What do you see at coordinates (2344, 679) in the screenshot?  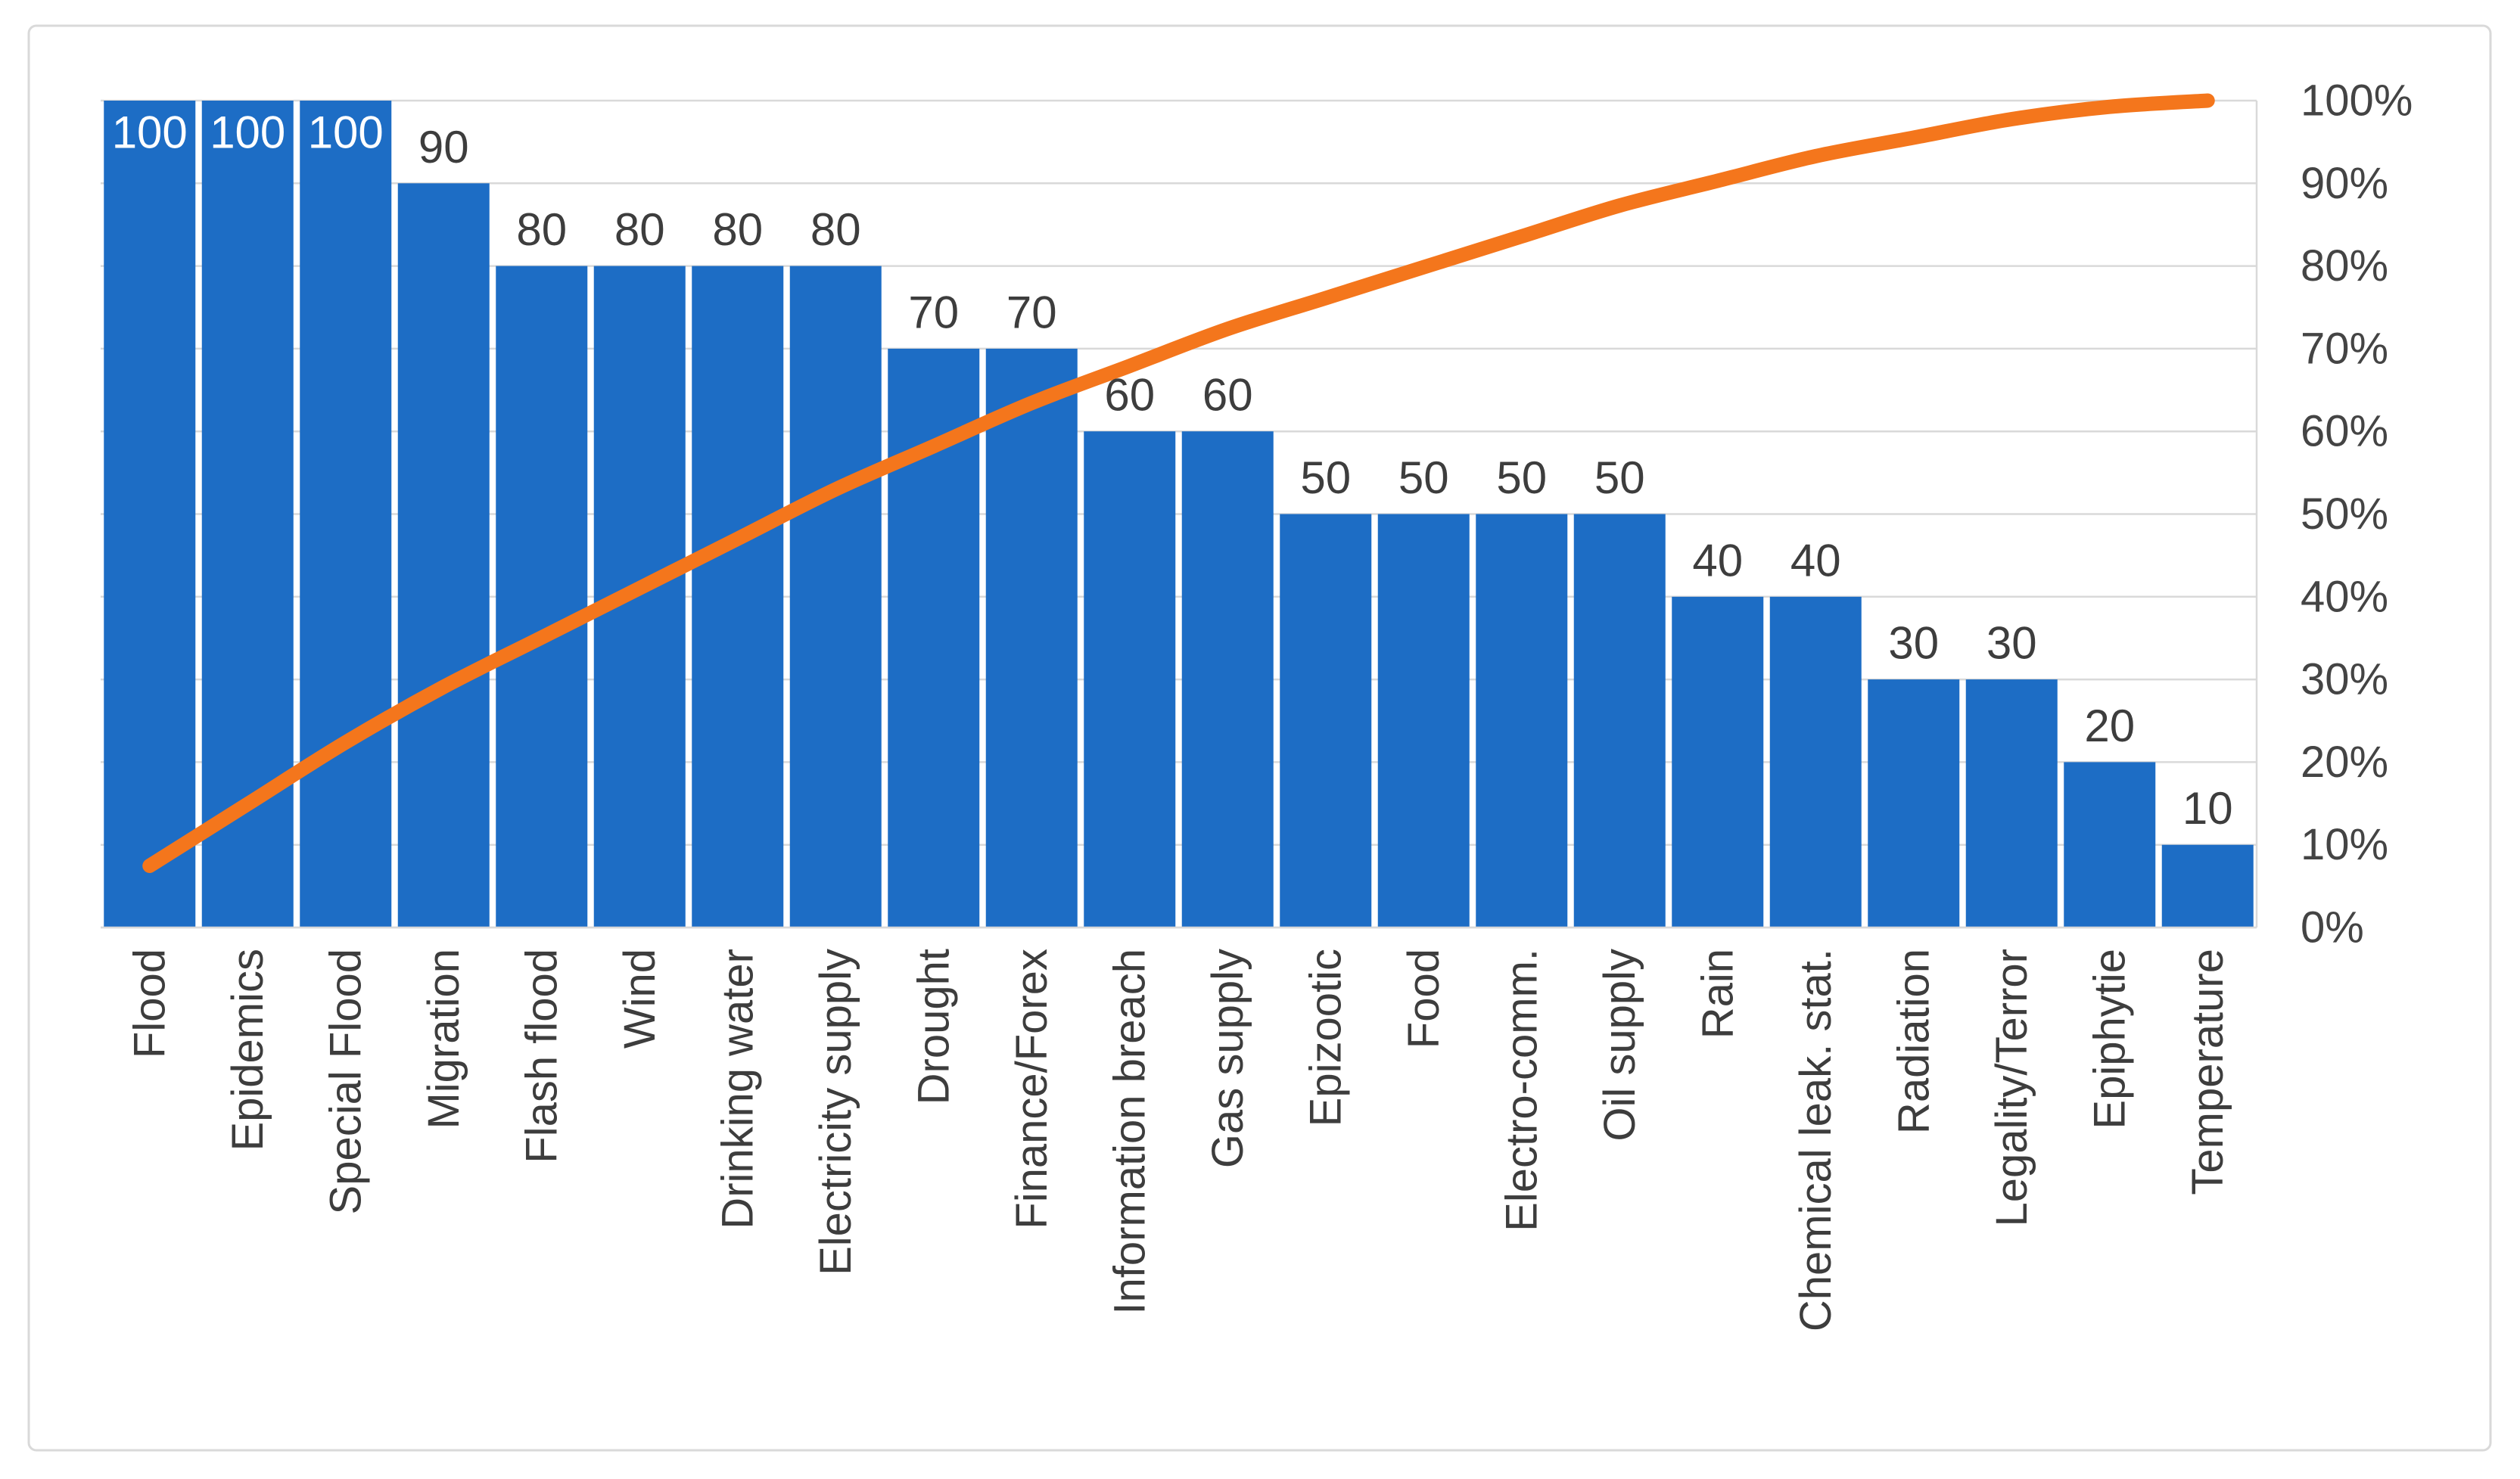 I see `right-axis-tick-label: 30%` at bounding box center [2344, 679].